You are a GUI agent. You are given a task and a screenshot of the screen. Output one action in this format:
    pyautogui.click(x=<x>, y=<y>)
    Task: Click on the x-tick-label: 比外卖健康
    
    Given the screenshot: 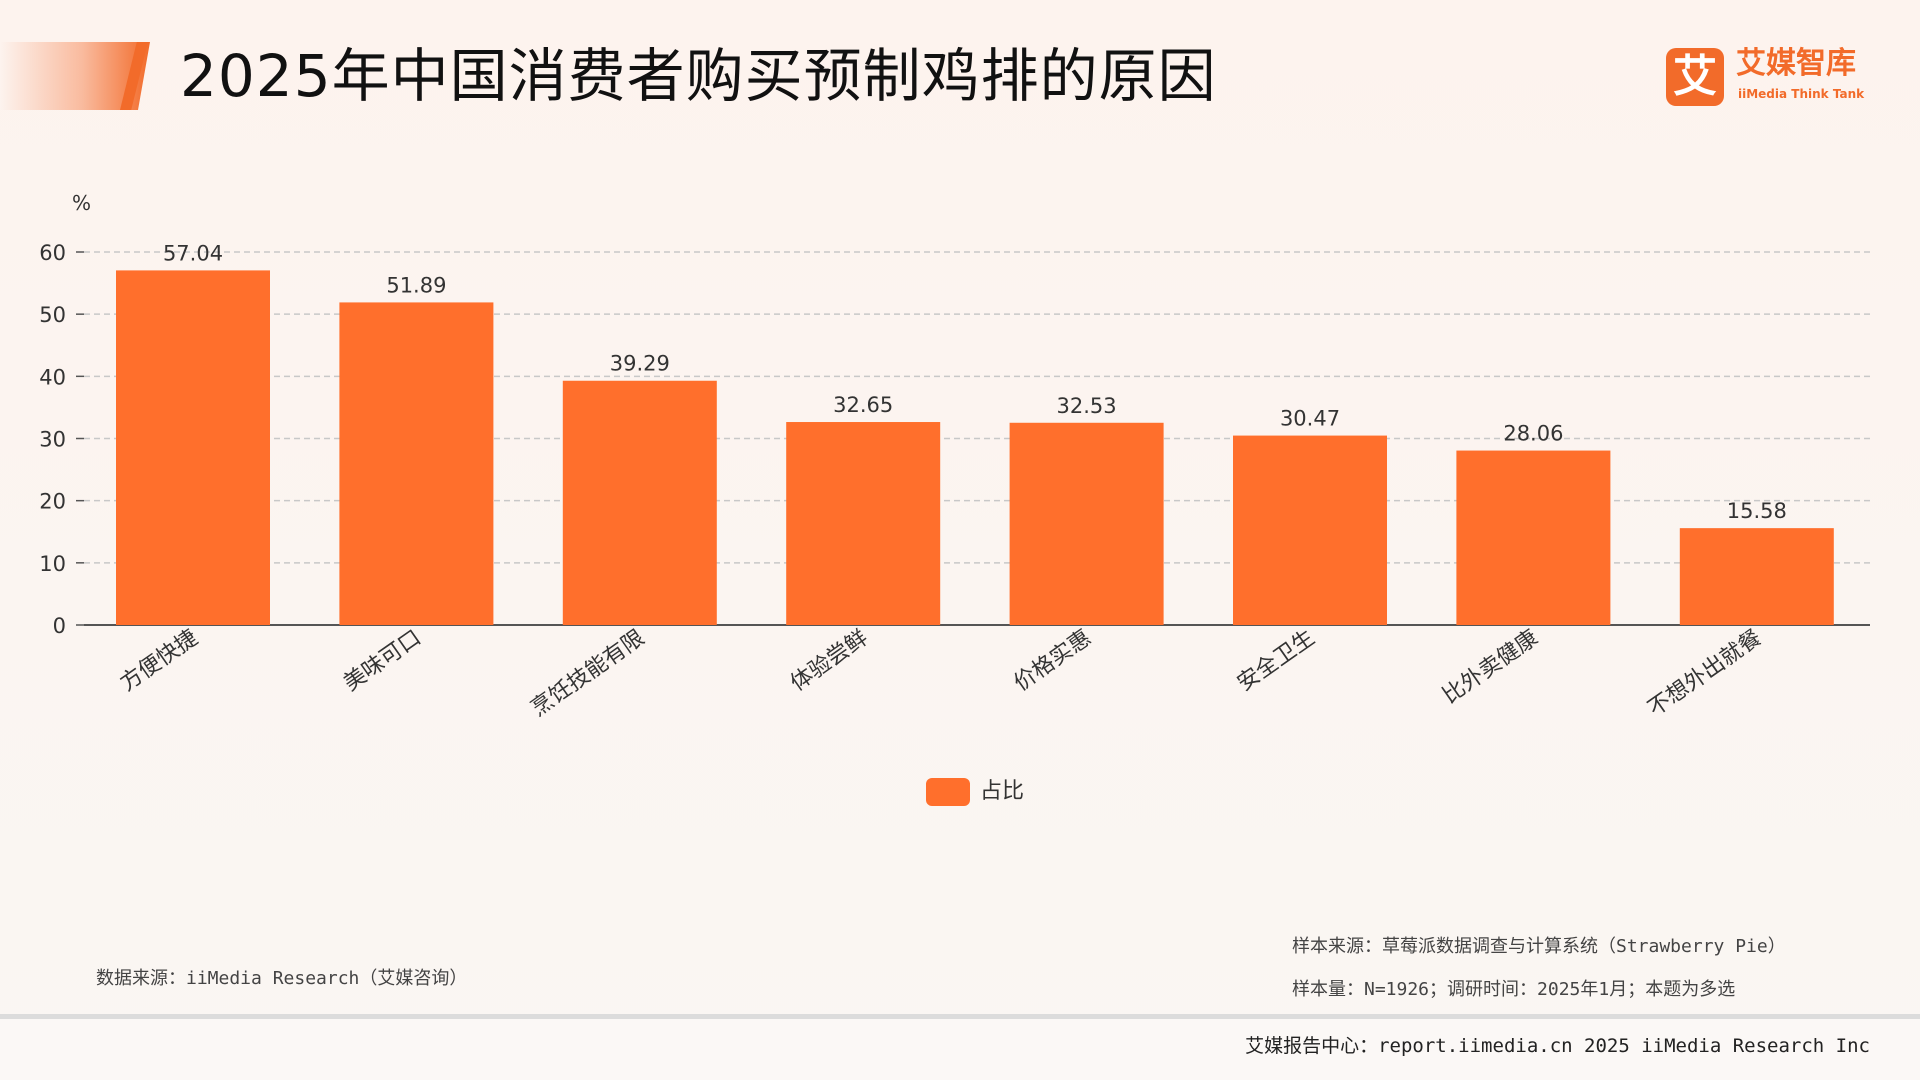 What is the action you would take?
    pyautogui.click(x=1490, y=667)
    